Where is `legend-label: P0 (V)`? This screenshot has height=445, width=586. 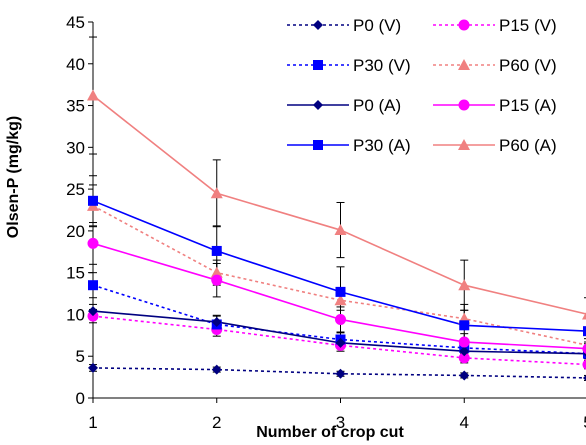 legend-label: P0 (V) is located at coordinates (377, 25).